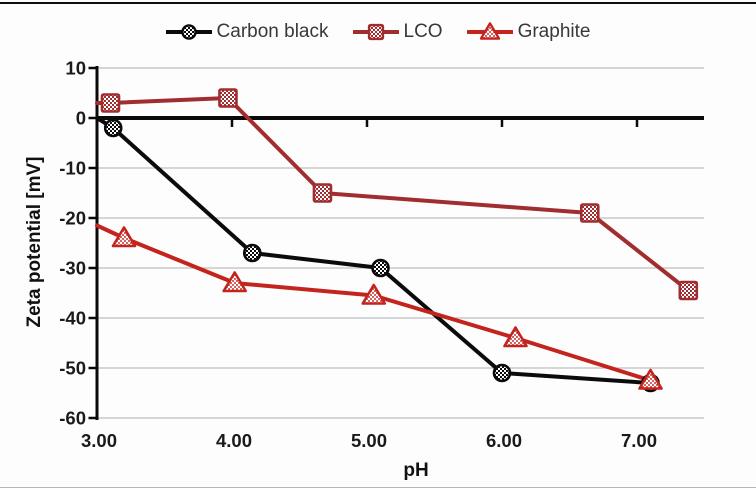 The height and width of the screenshot is (488, 756). What do you see at coordinates (72, 368) in the screenshot?
I see `svg-text: -50` at bounding box center [72, 368].